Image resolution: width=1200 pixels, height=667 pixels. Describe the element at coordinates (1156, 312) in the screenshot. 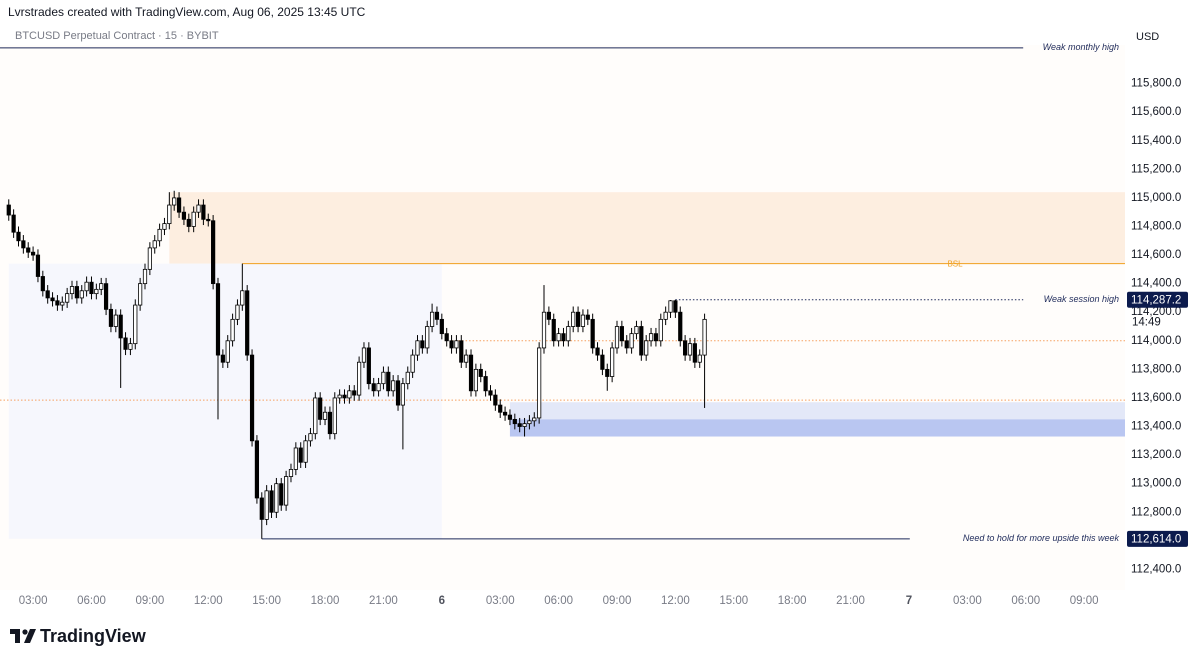

I see `y-tick-label: 114,200.0` at that location.